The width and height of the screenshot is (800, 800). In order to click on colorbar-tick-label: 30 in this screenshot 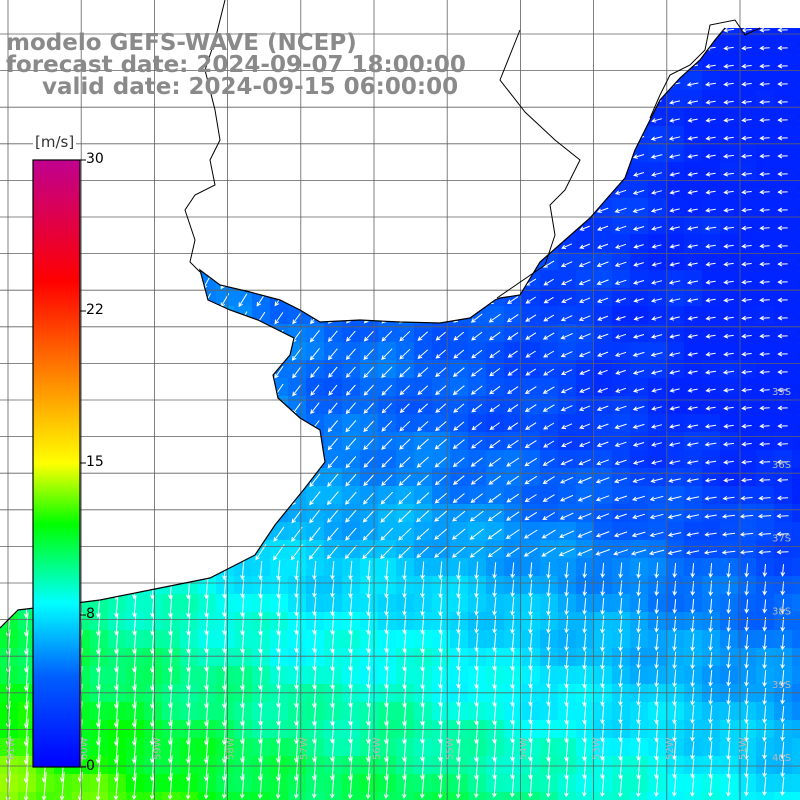, I will do `click(95, 159)`.